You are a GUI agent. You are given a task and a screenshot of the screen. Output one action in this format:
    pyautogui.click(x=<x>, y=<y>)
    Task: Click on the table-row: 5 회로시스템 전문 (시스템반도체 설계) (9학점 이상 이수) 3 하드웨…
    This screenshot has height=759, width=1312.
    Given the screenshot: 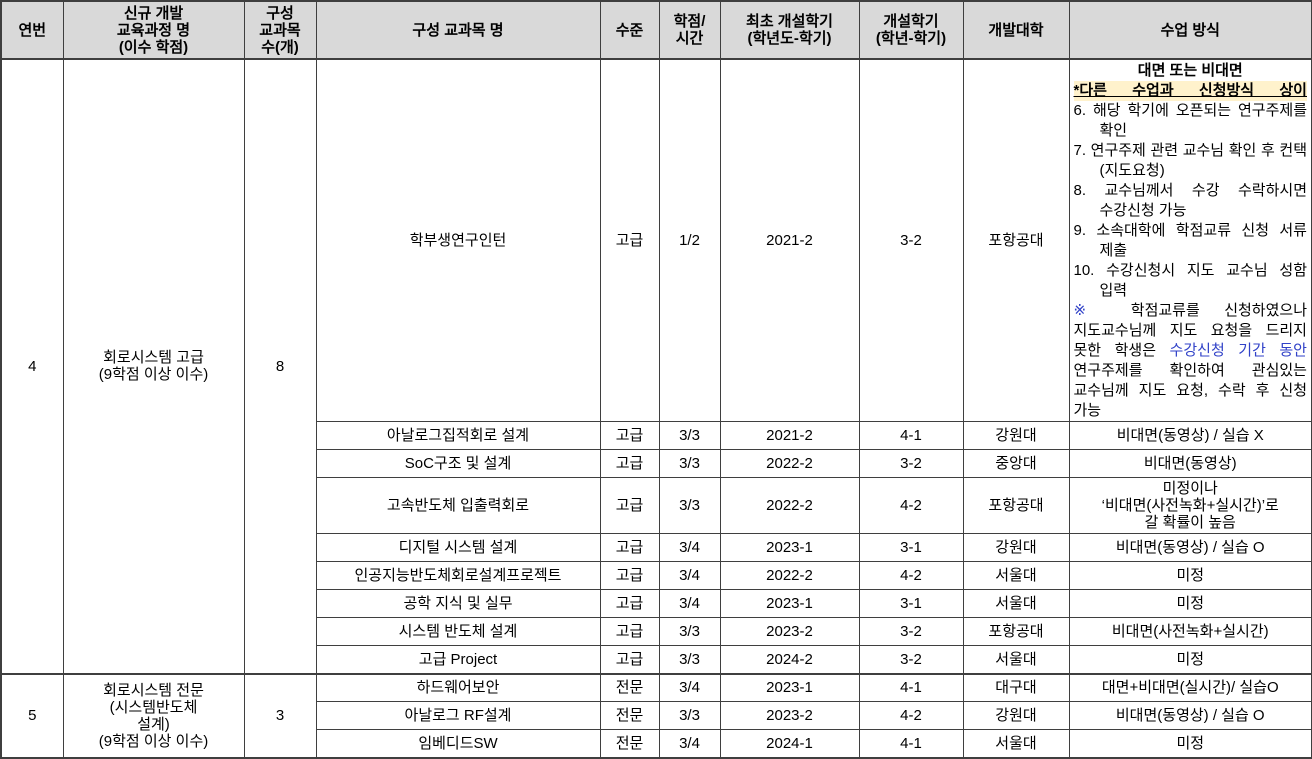 What is the action you would take?
    pyautogui.click(x=656, y=715)
    